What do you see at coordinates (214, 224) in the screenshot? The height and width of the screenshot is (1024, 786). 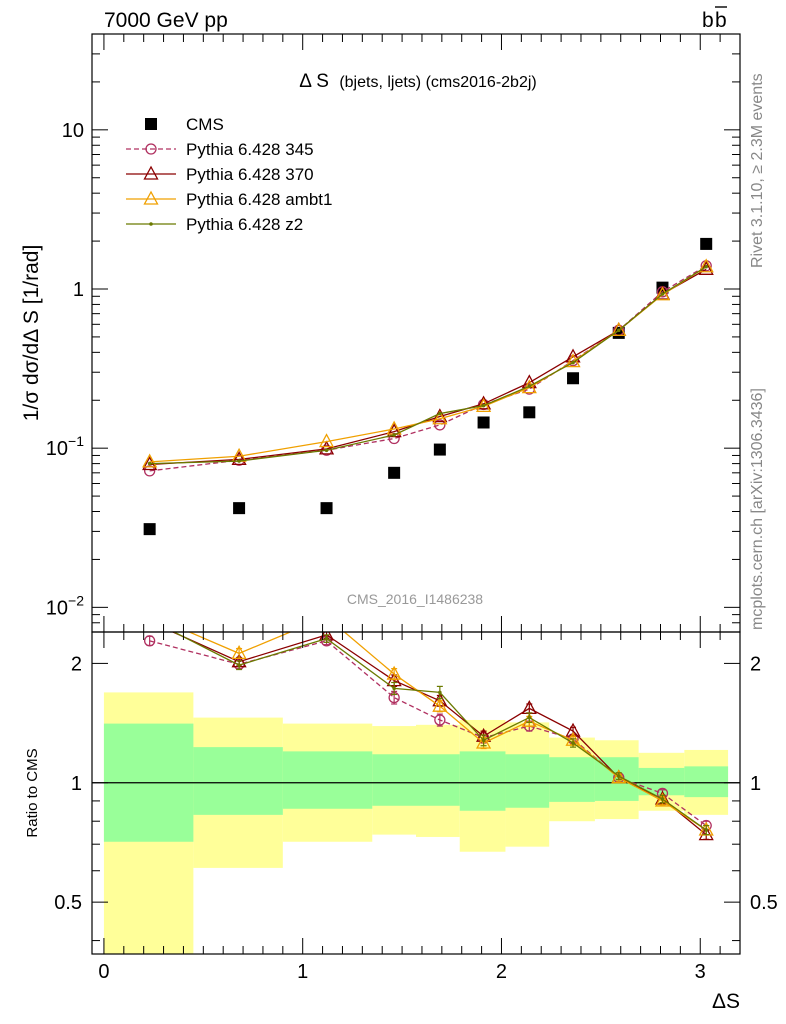 I see `legend-entry-4: Pythia 6.428 z2` at bounding box center [214, 224].